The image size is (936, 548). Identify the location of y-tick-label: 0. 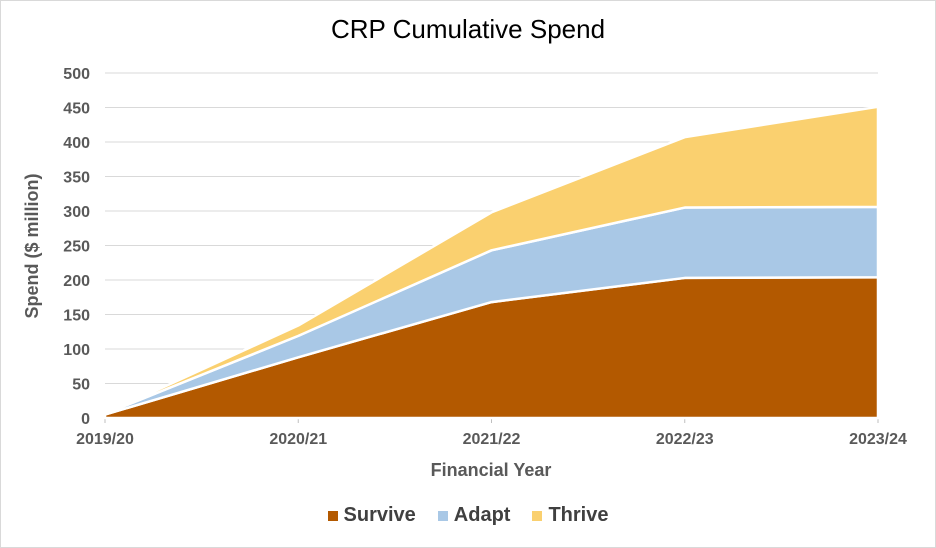
(85, 419).